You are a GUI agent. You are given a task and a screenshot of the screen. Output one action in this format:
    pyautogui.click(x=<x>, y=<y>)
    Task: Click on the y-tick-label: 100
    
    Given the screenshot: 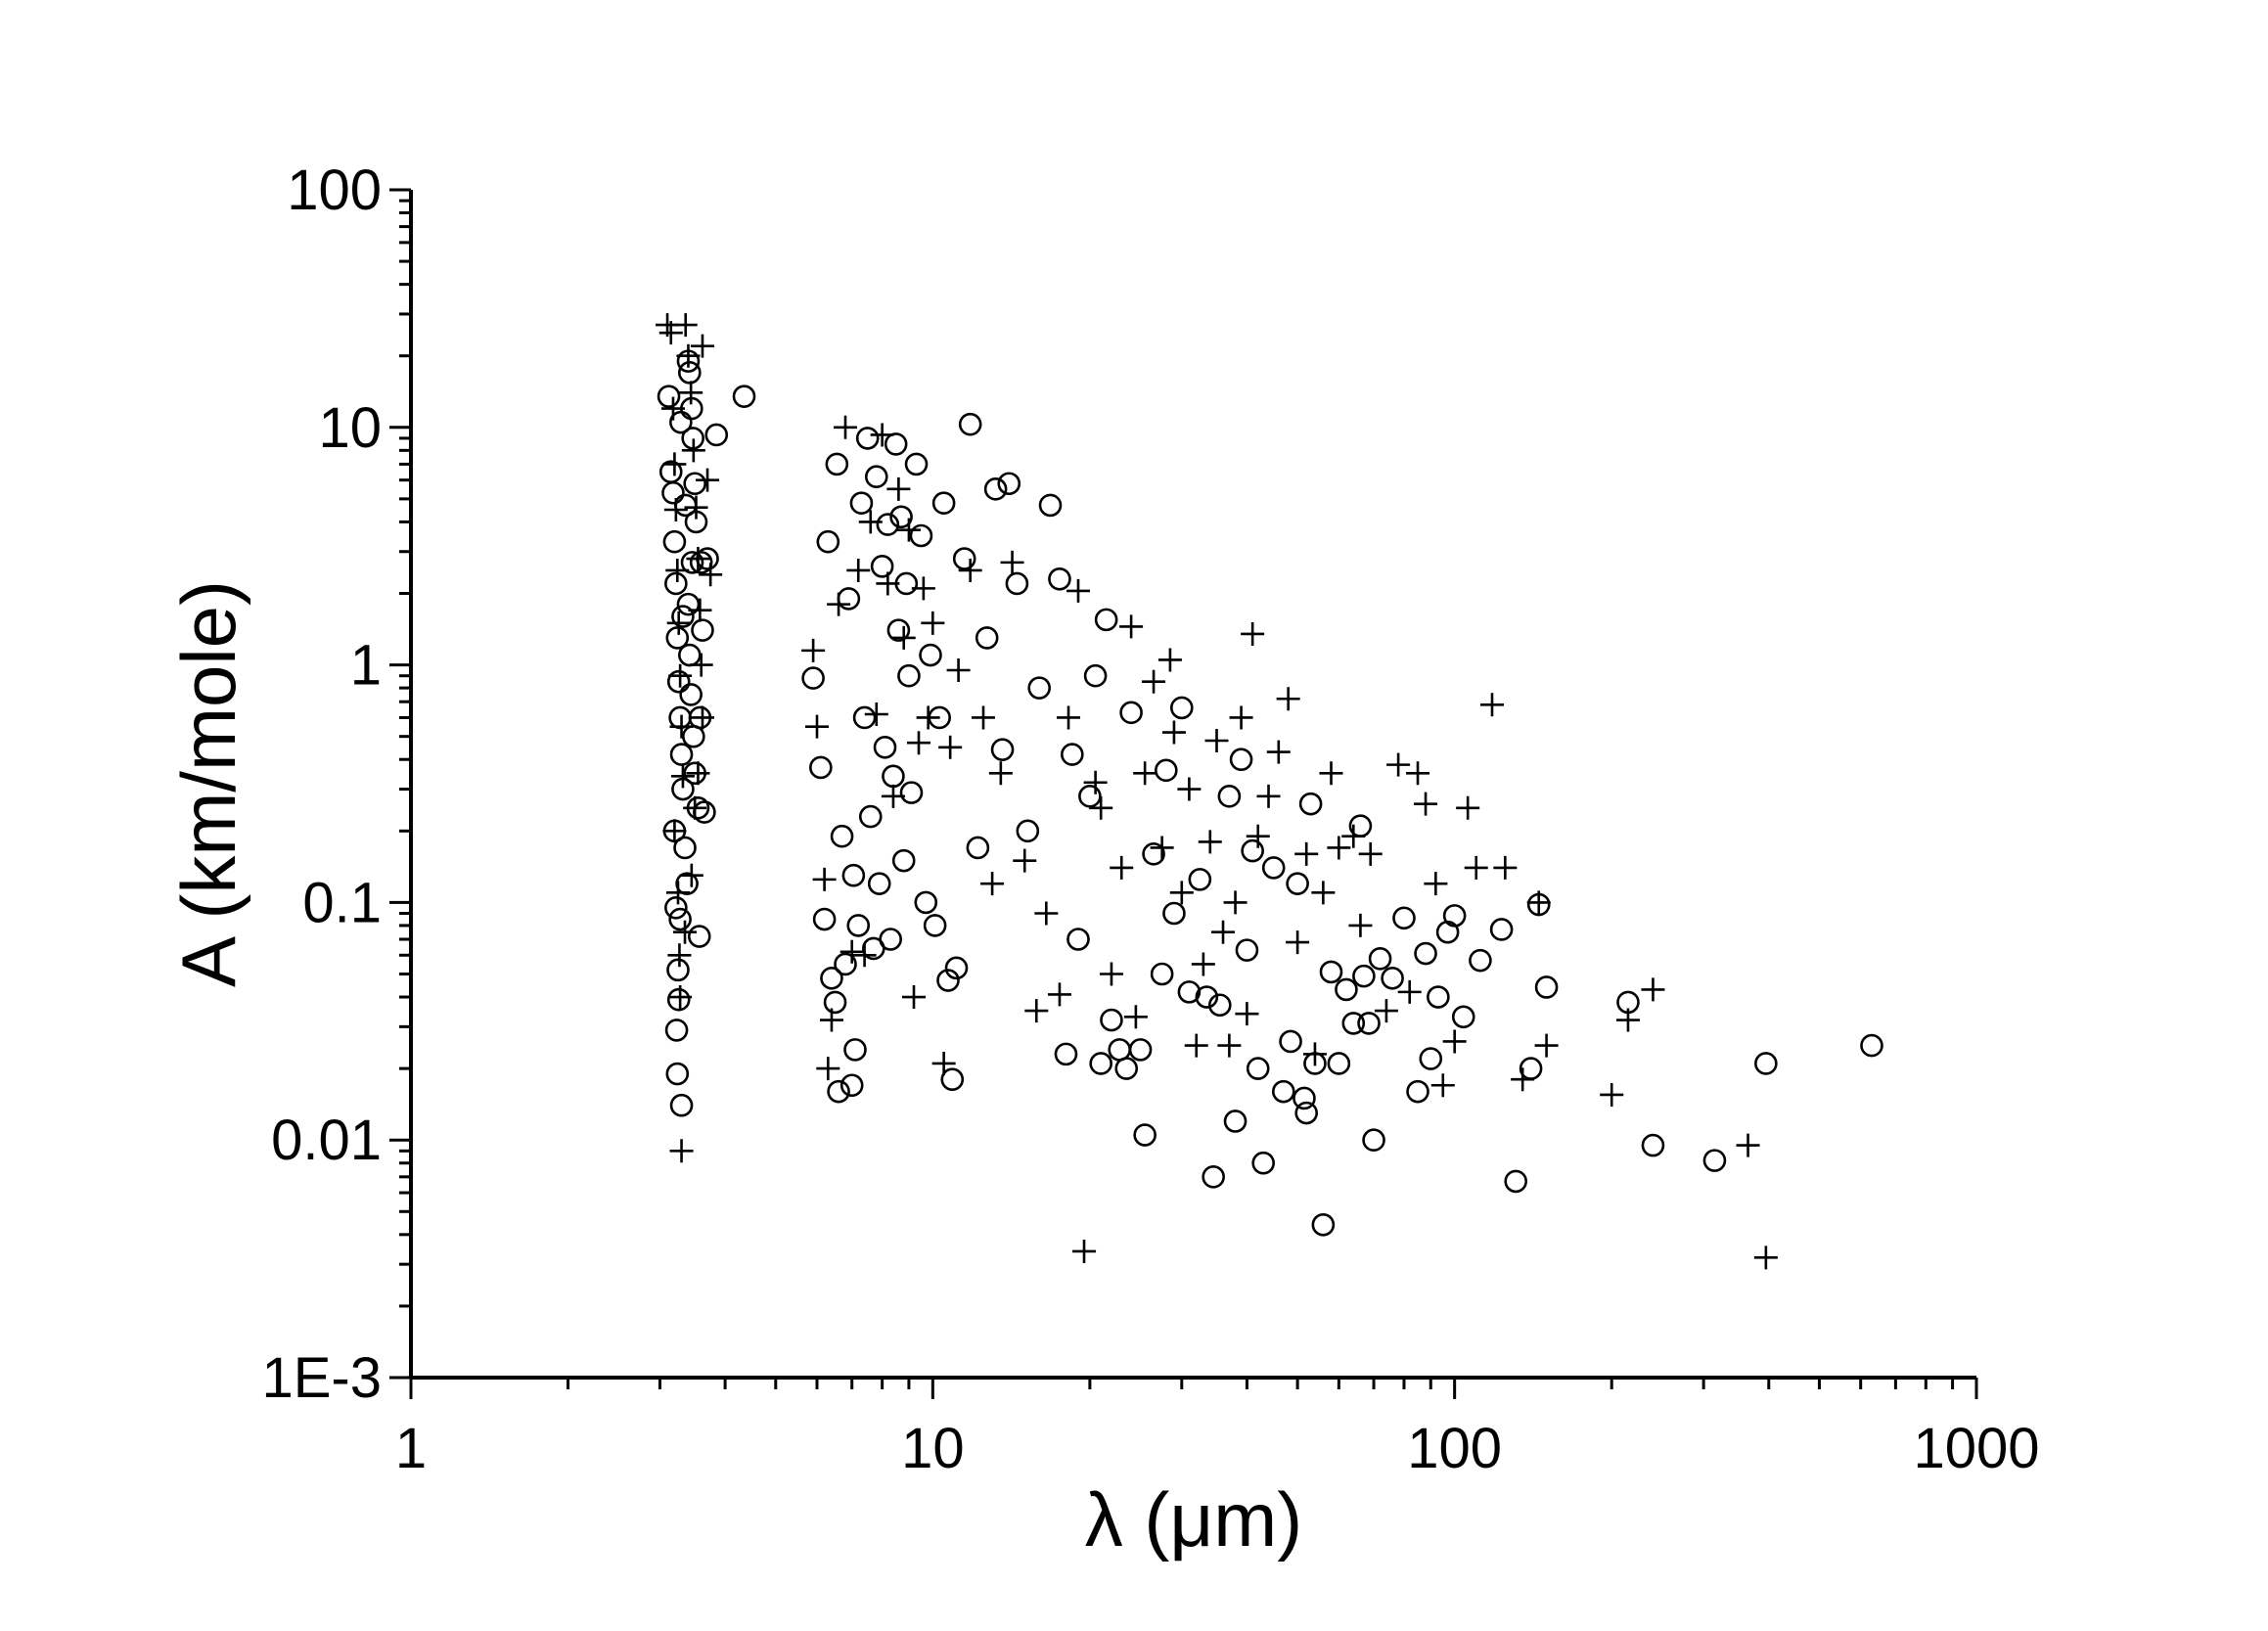 What is the action you would take?
    pyautogui.click(x=334, y=190)
    